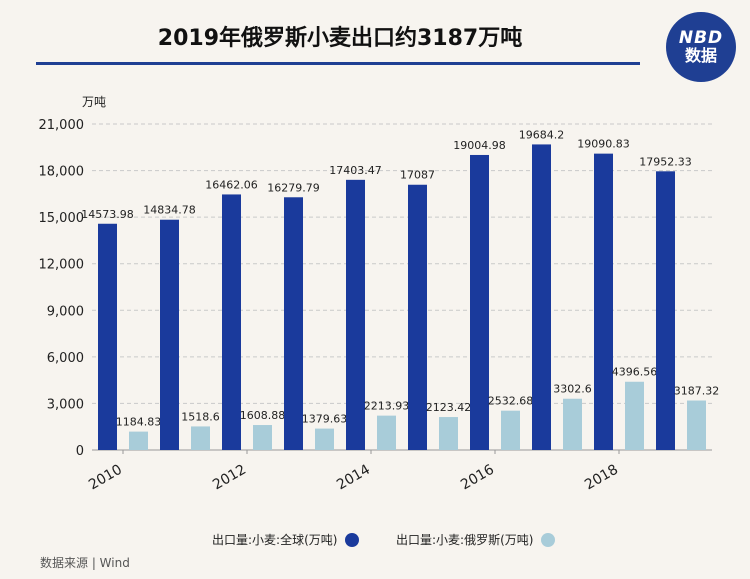  What do you see at coordinates (572, 389) in the screenshot?
I see `data-label-russia: 3302.6` at bounding box center [572, 389].